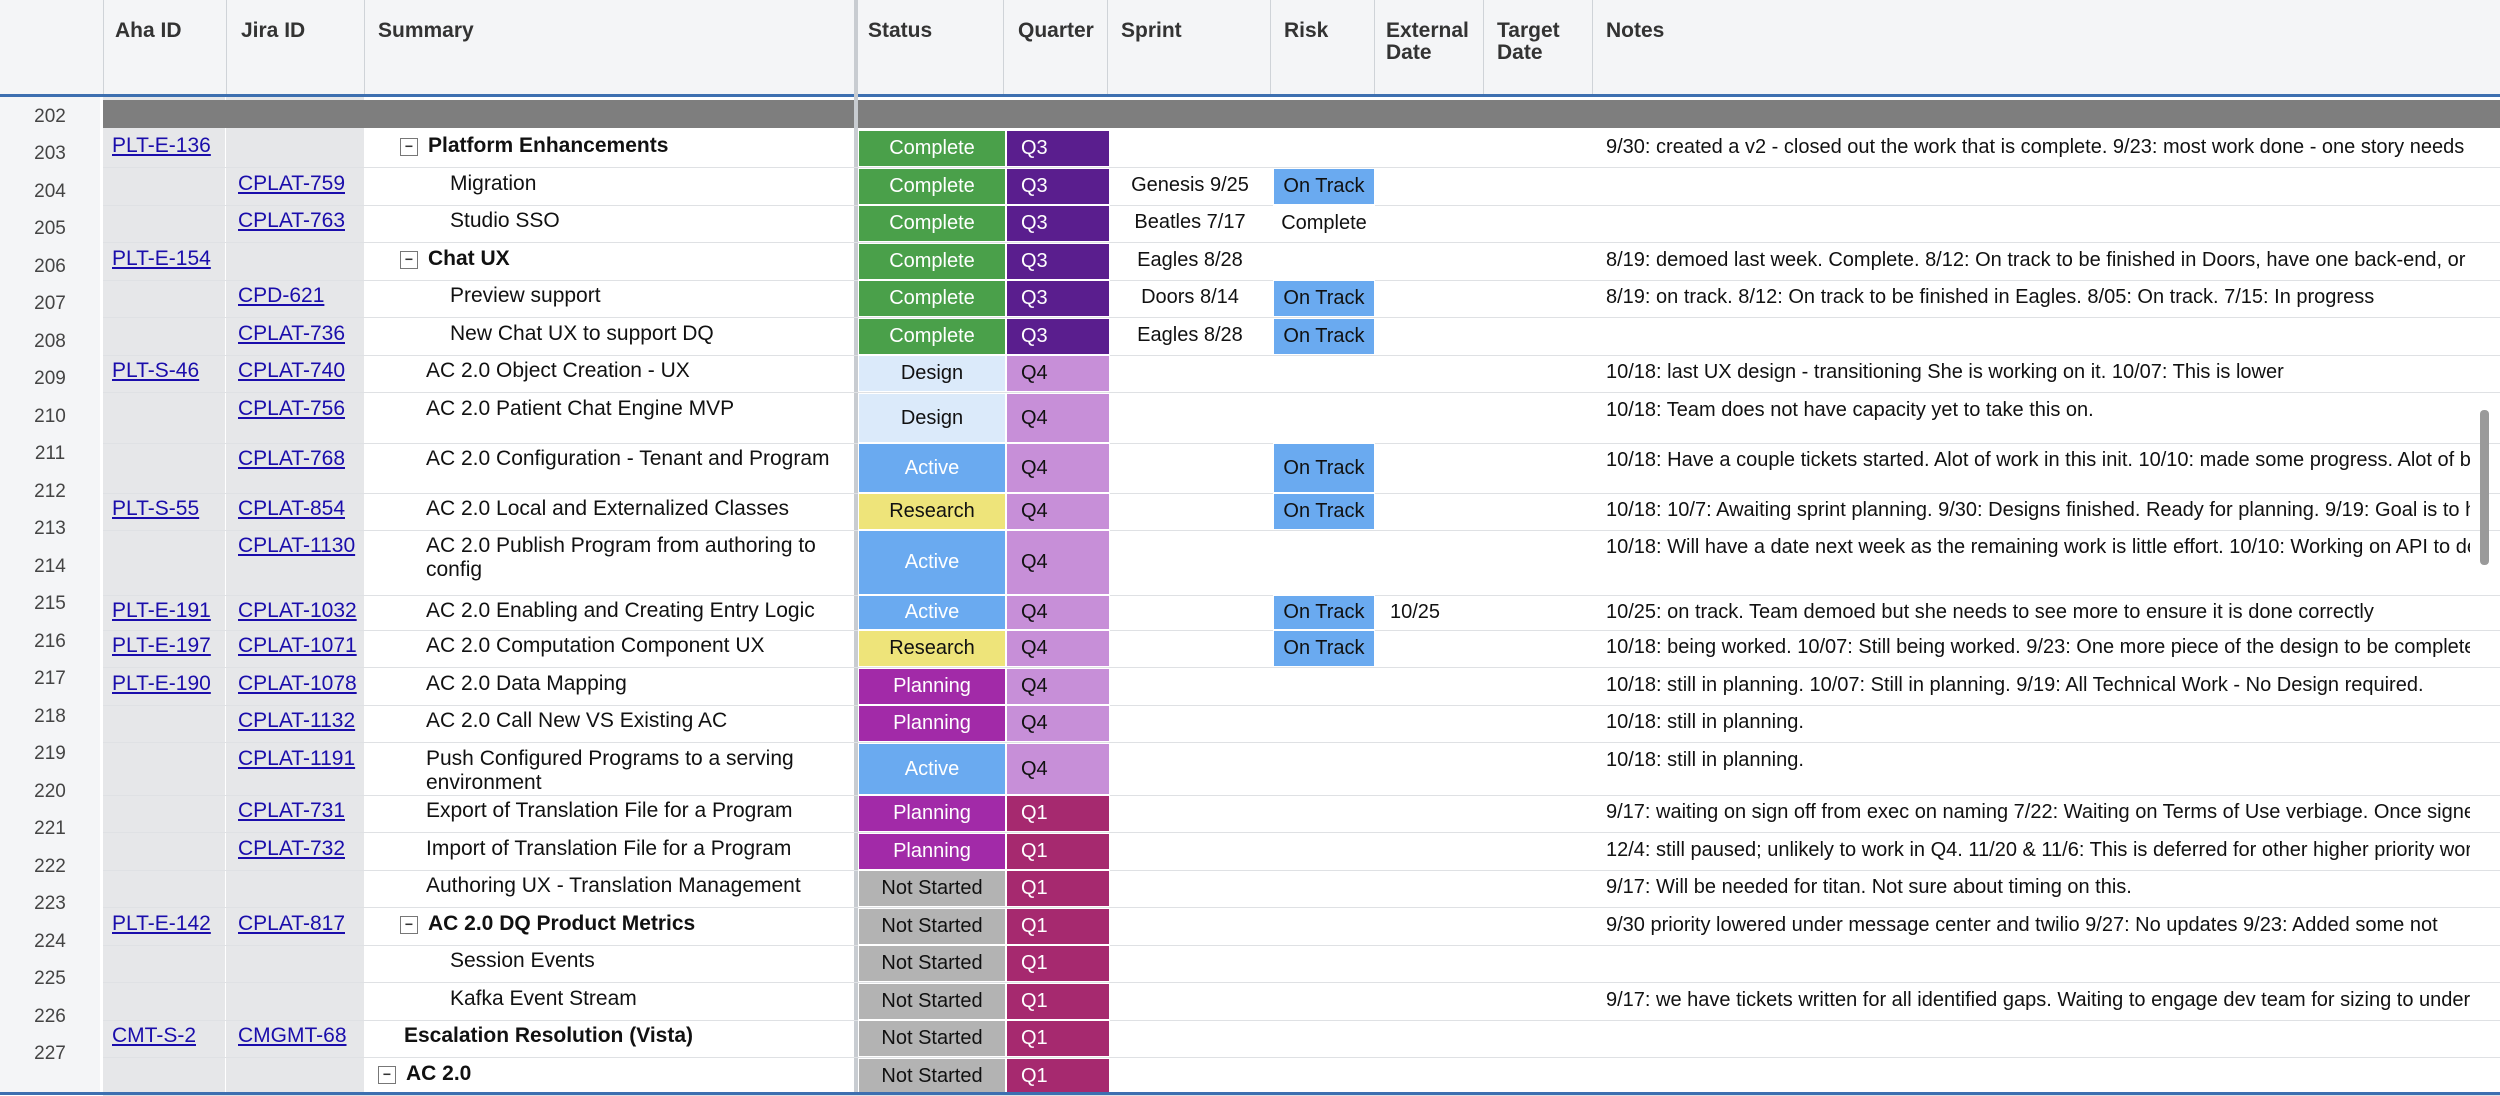  What do you see at coordinates (633, 890) in the screenshot?
I see `summary-cell: Authoring UX - Translation Management` at bounding box center [633, 890].